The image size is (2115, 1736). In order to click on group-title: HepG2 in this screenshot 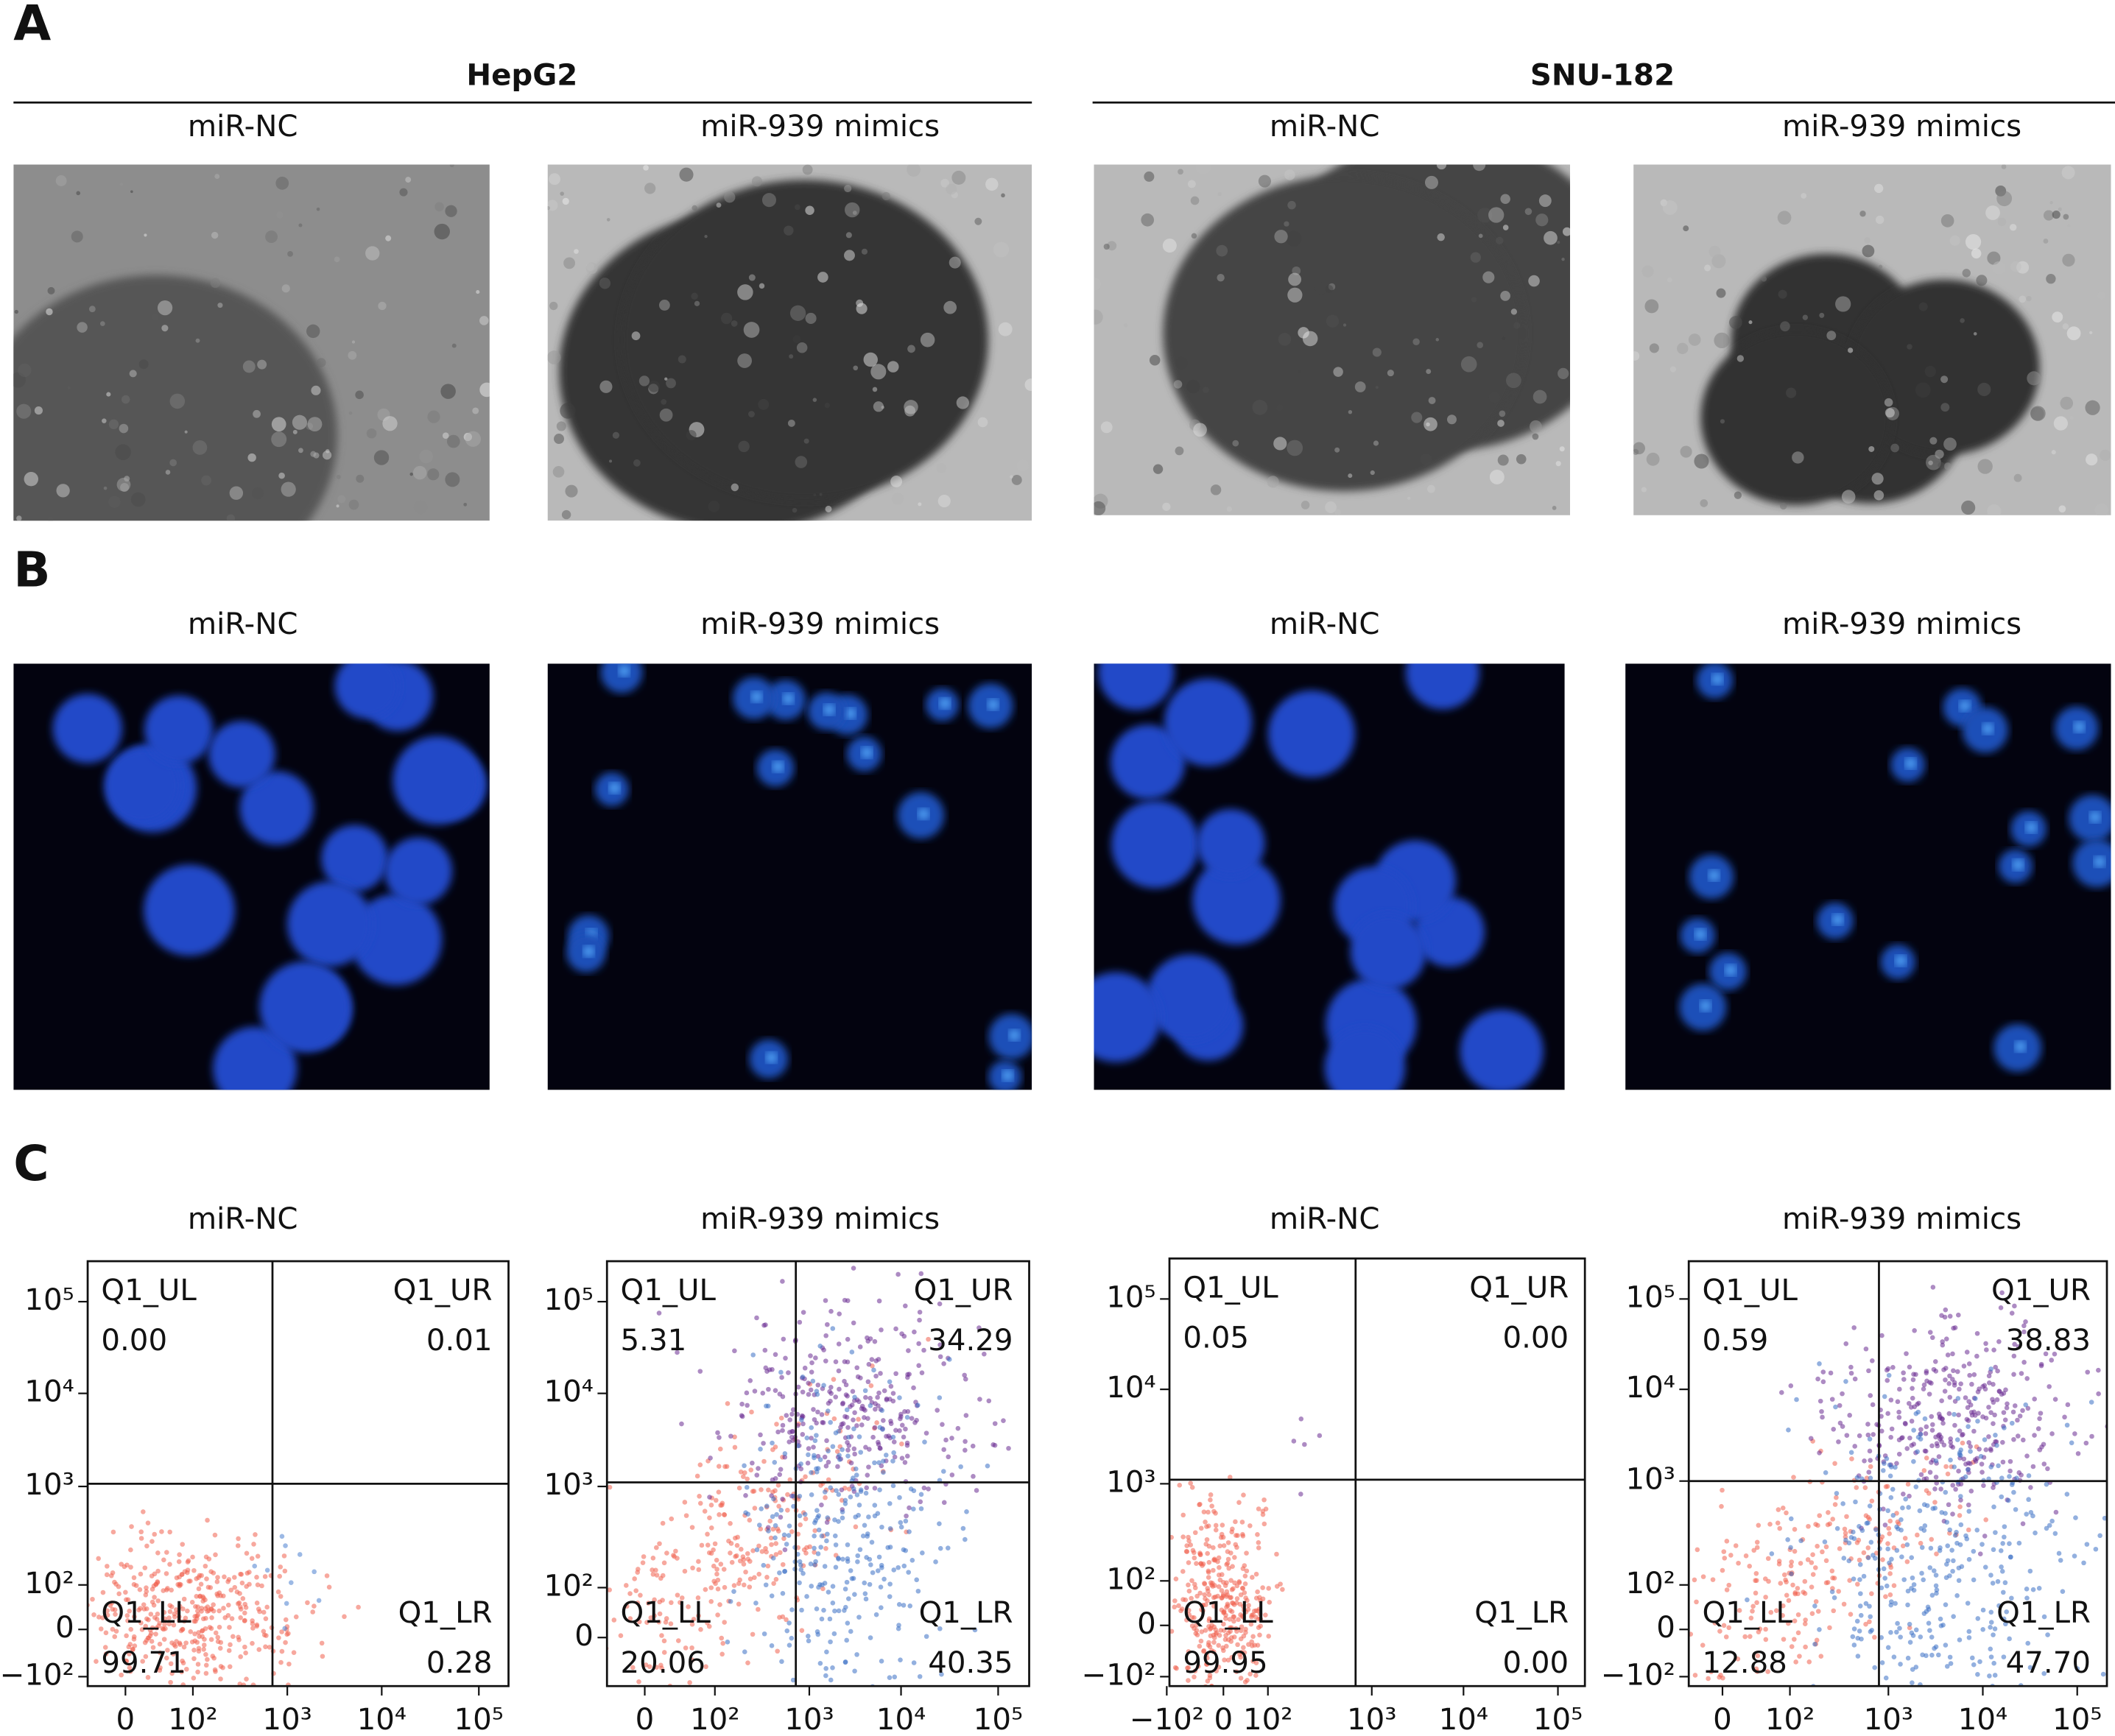, I will do `click(521, 74)`.